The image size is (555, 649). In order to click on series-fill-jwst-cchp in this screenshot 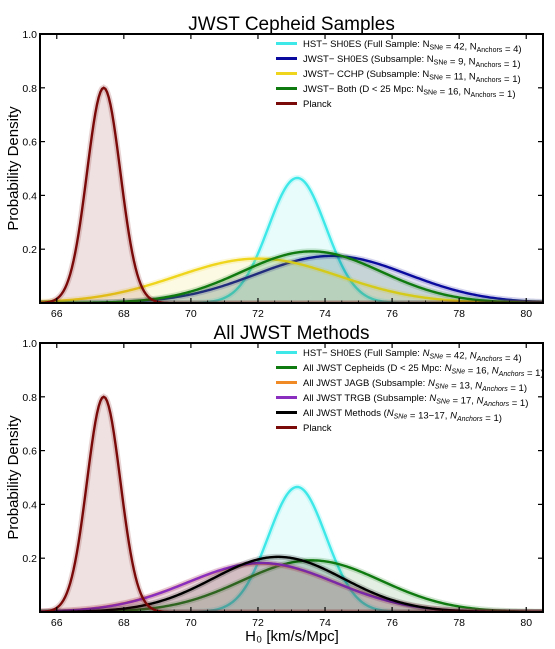, I will do `click(291, 280)`.